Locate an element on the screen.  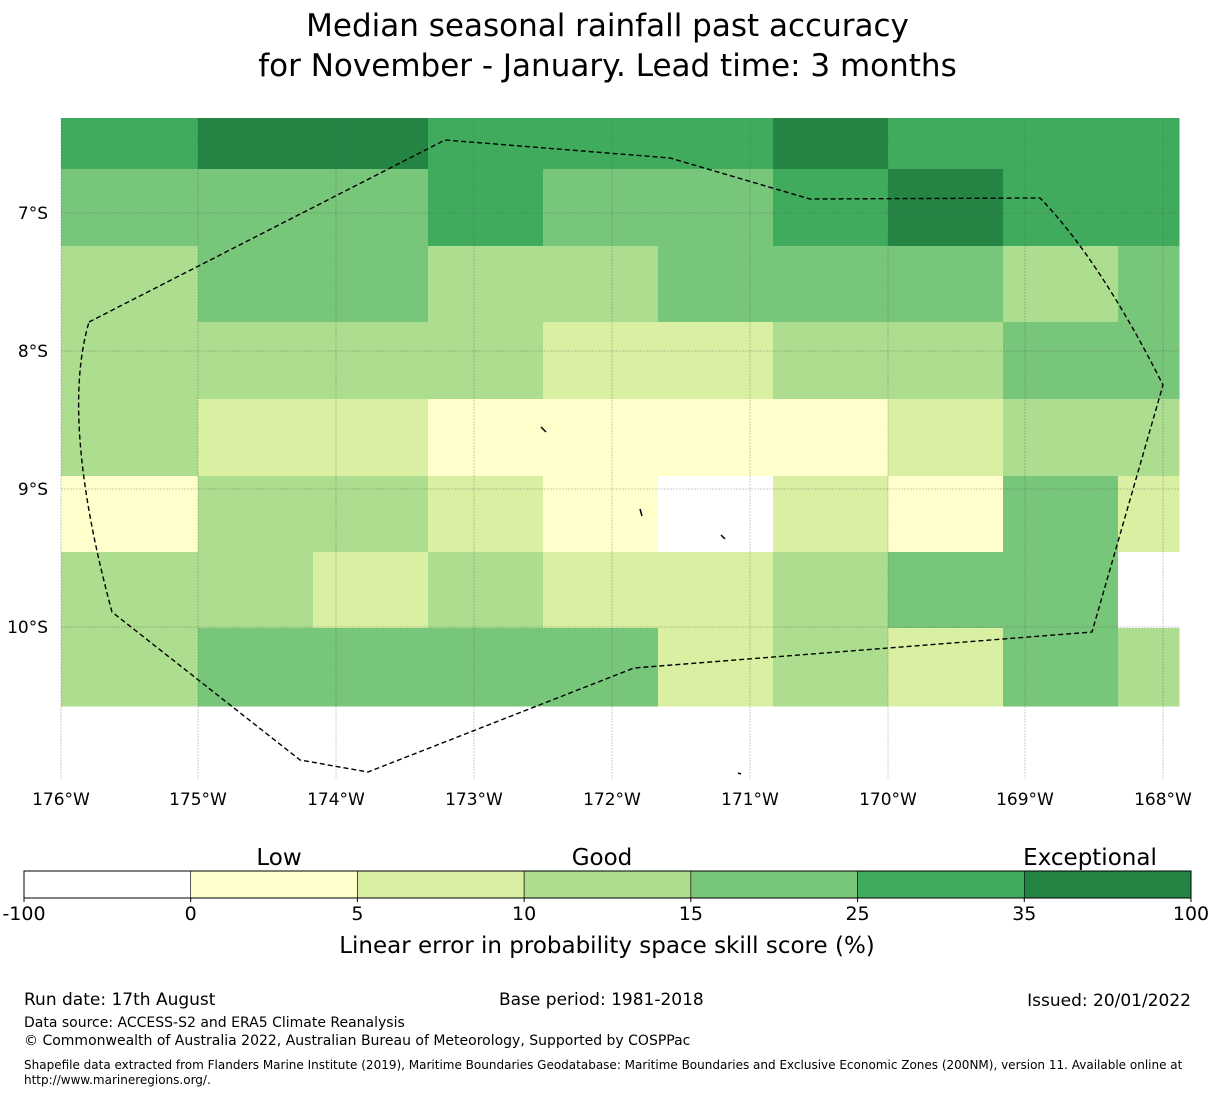
colorbar-category-labels: Low Good Exceptional is located at coordinates (706, 858).